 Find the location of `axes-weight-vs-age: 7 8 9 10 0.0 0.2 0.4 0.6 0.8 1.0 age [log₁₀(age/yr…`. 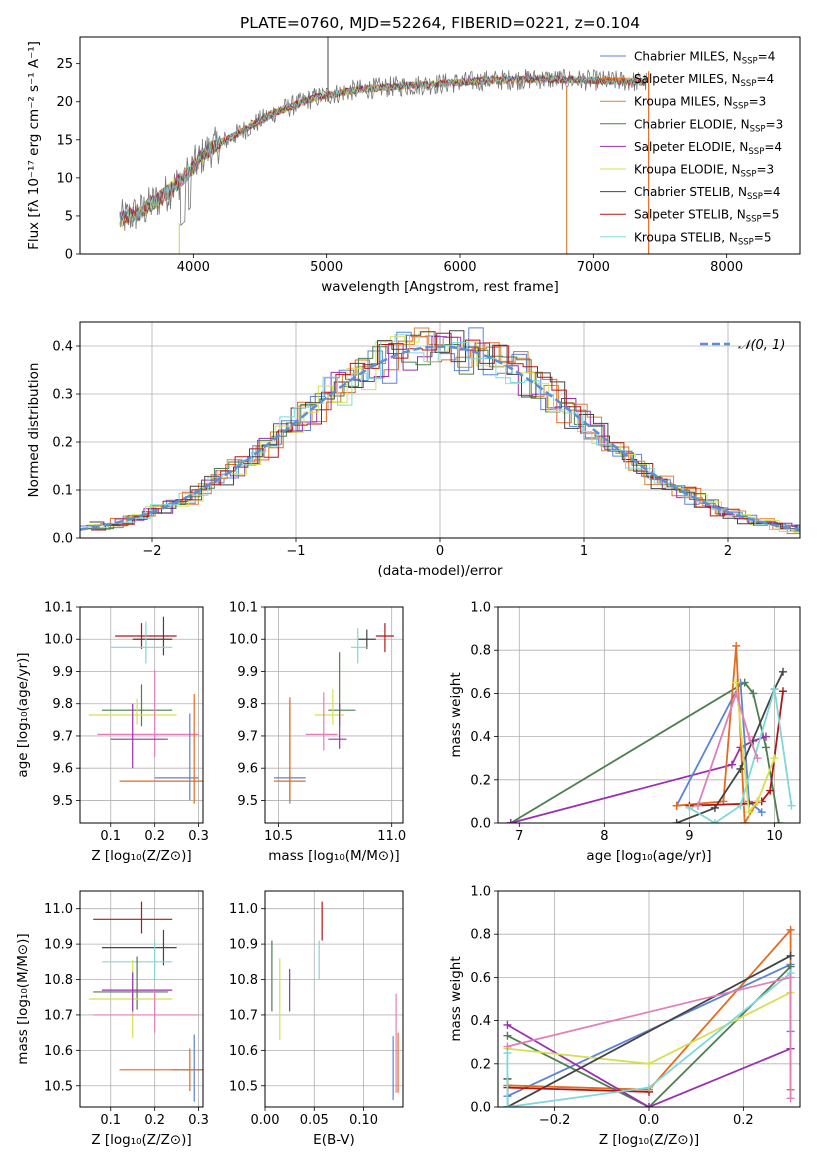

axes-weight-vs-age: 7 8 9 10 0.0 0.2 0.4 0.6 0.8 1.0 age [log₁₀(age/yr… is located at coordinates (624, 732).